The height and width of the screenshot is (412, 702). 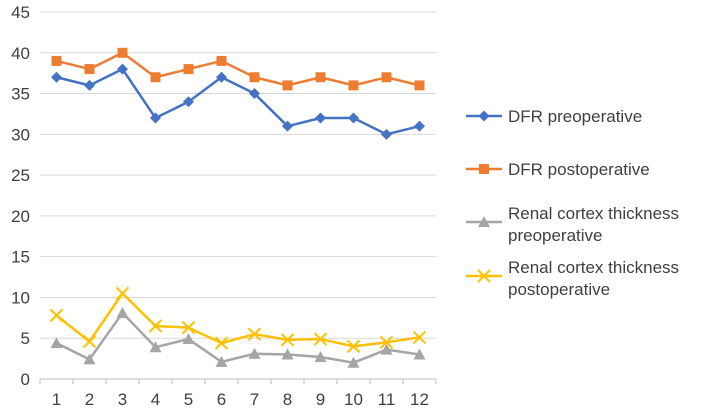 What do you see at coordinates (20, 297) in the screenshot?
I see `y-tick-label: 10` at bounding box center [20, 297].